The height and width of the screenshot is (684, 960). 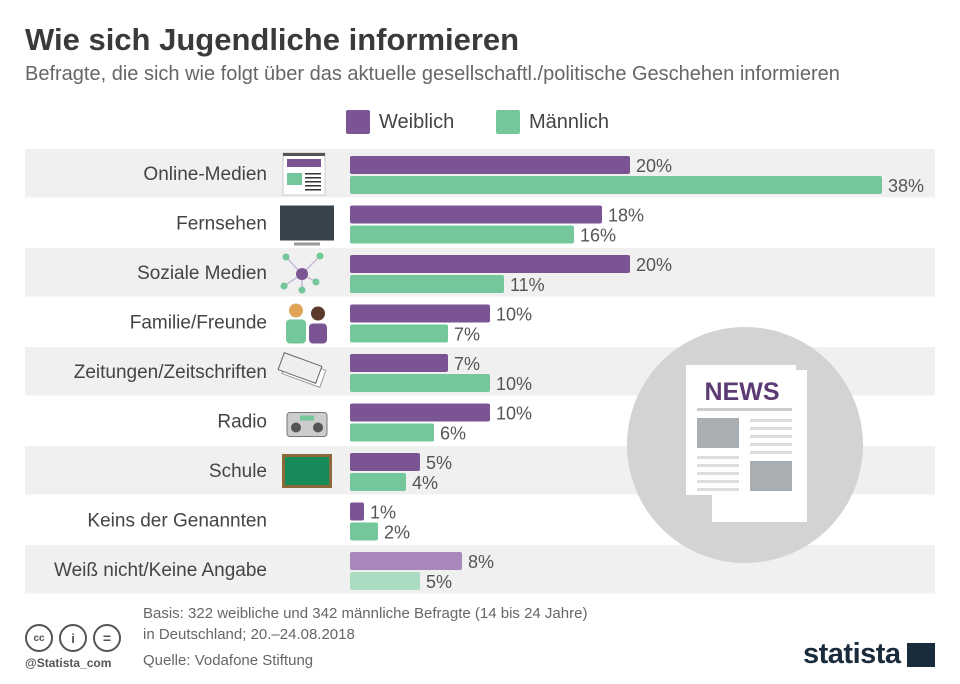 What do you see at coordinates (170, 372) in the screenshot?
I see `category-label: Zeitungen/Zeitschriften` at bounding box center [170, 372].